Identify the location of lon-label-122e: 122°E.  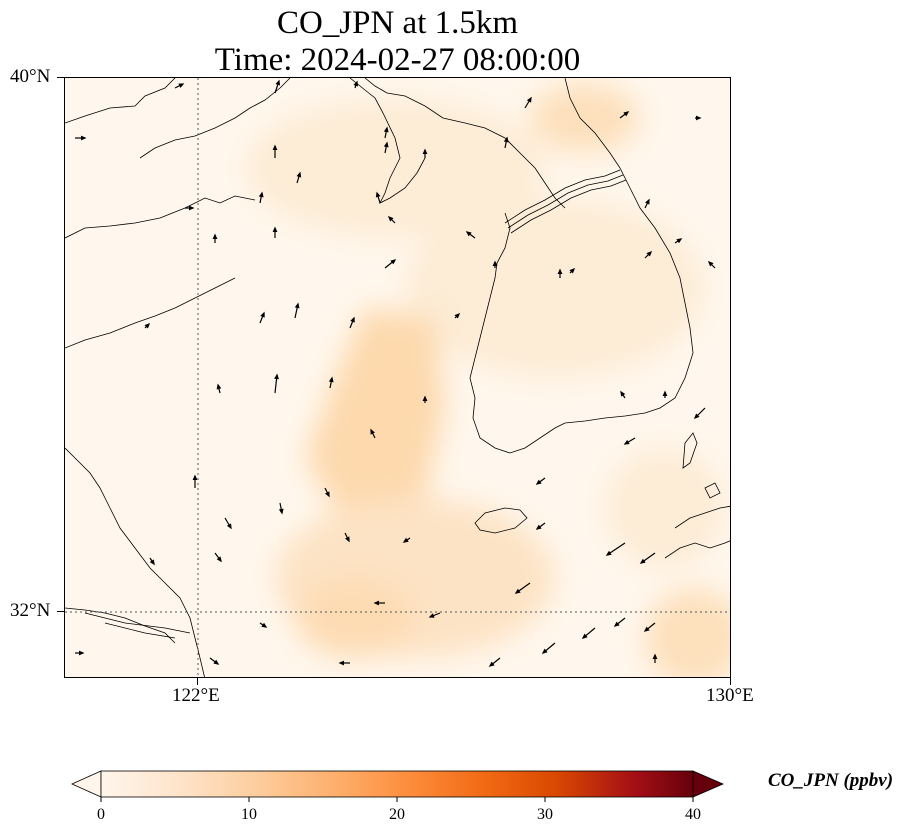
(196, 695).